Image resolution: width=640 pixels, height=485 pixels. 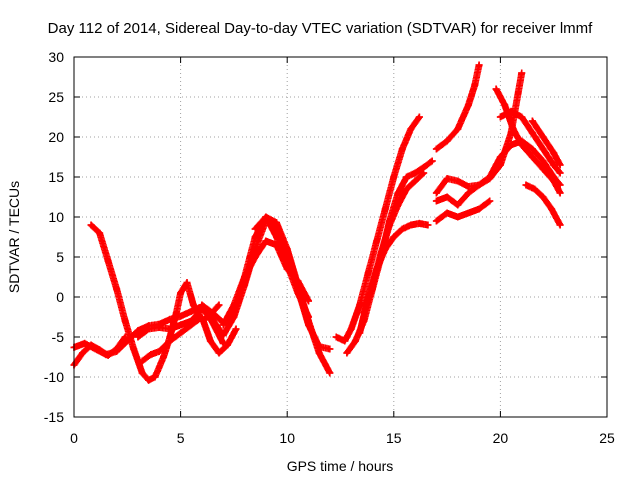 I want to click on x-tick-label: 20, so click(x=501, y=438).